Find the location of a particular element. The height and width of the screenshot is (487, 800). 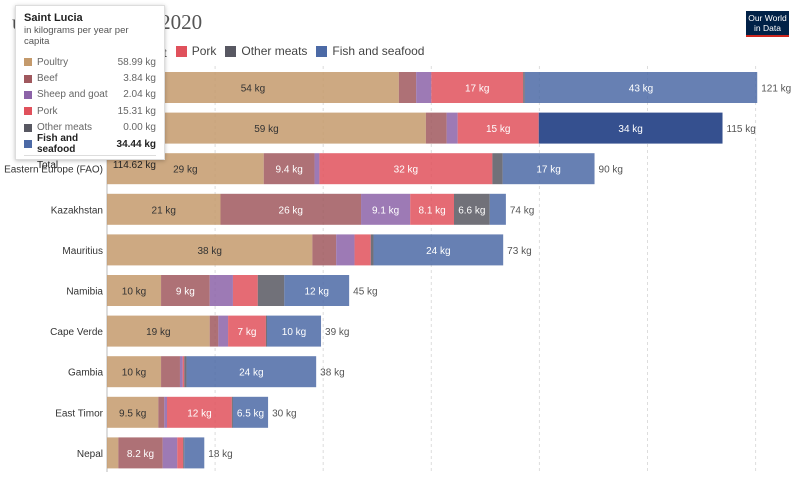

tooltip-row-name: Fish and seafood is located at coordinates (58, 144).